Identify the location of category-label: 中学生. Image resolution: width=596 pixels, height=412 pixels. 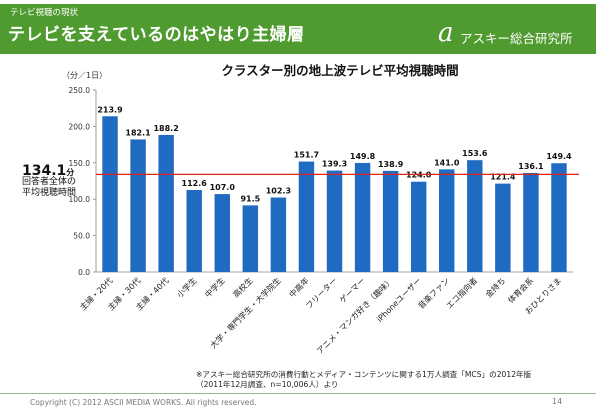
(215, 287).